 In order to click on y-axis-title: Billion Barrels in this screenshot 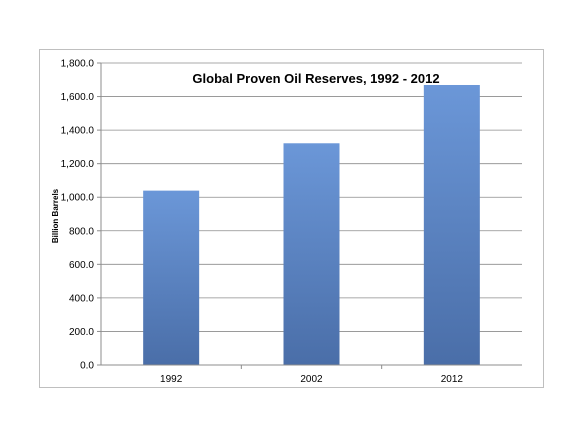, I will do `click(55, 215)`.